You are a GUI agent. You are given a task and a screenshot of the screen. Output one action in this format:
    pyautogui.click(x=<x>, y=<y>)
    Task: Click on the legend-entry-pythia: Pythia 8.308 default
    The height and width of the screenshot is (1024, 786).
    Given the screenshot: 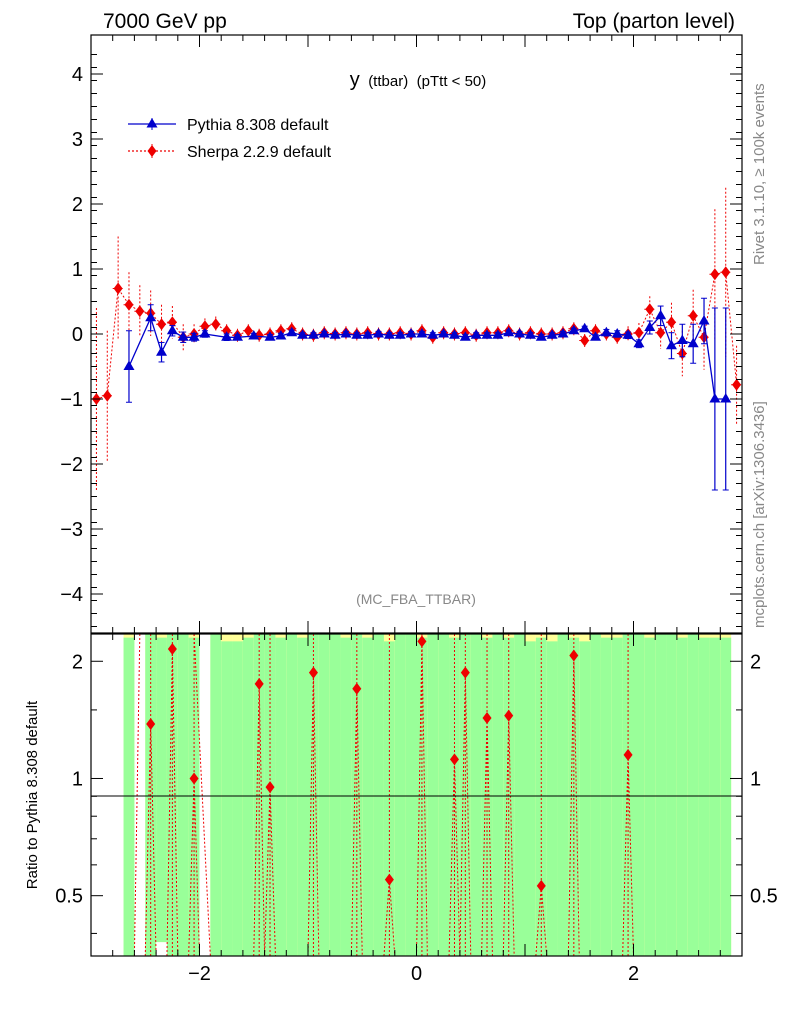 What is the action you would take?
    pyautogui.click(x=228, y=125)
    